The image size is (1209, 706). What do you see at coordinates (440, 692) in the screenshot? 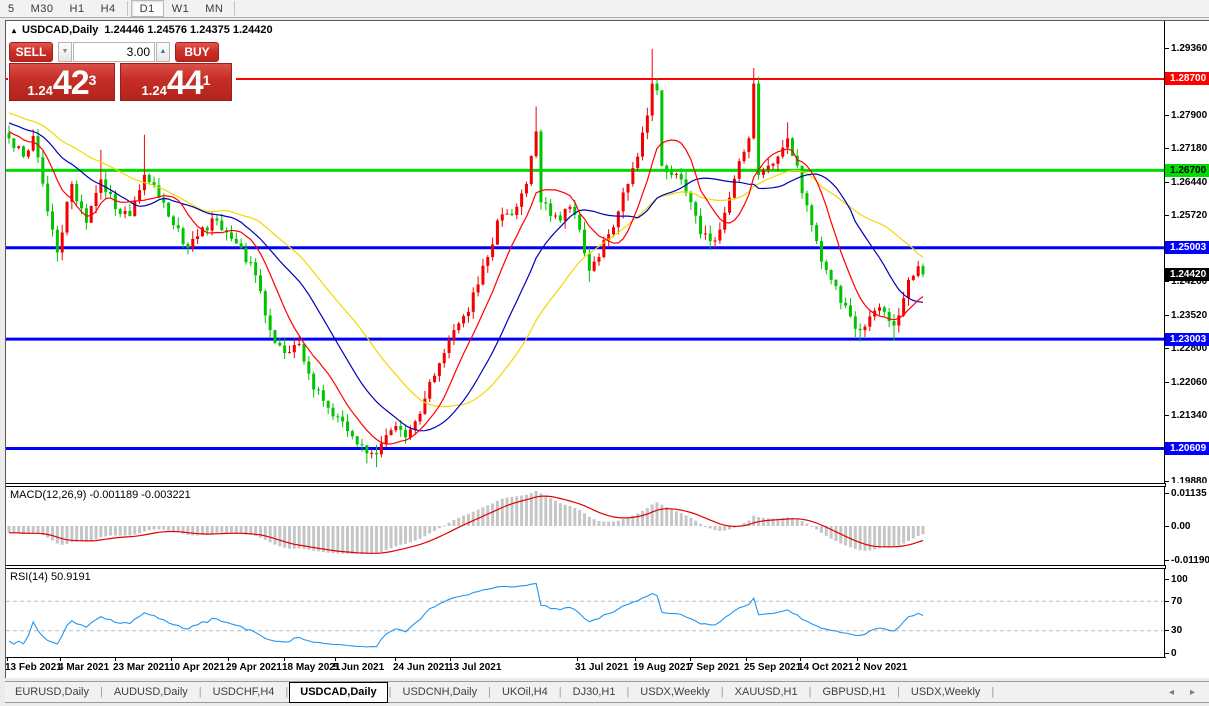
I see `chart-tab-usdcnh: USDCNH,Daily` at bounding box center [440, 692].